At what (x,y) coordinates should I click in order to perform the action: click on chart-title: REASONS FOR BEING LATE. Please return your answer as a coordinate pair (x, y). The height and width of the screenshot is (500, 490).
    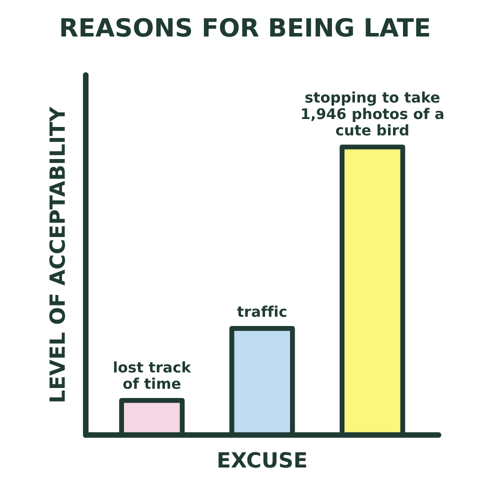
    Looking at the image, I should click on (245, 27).